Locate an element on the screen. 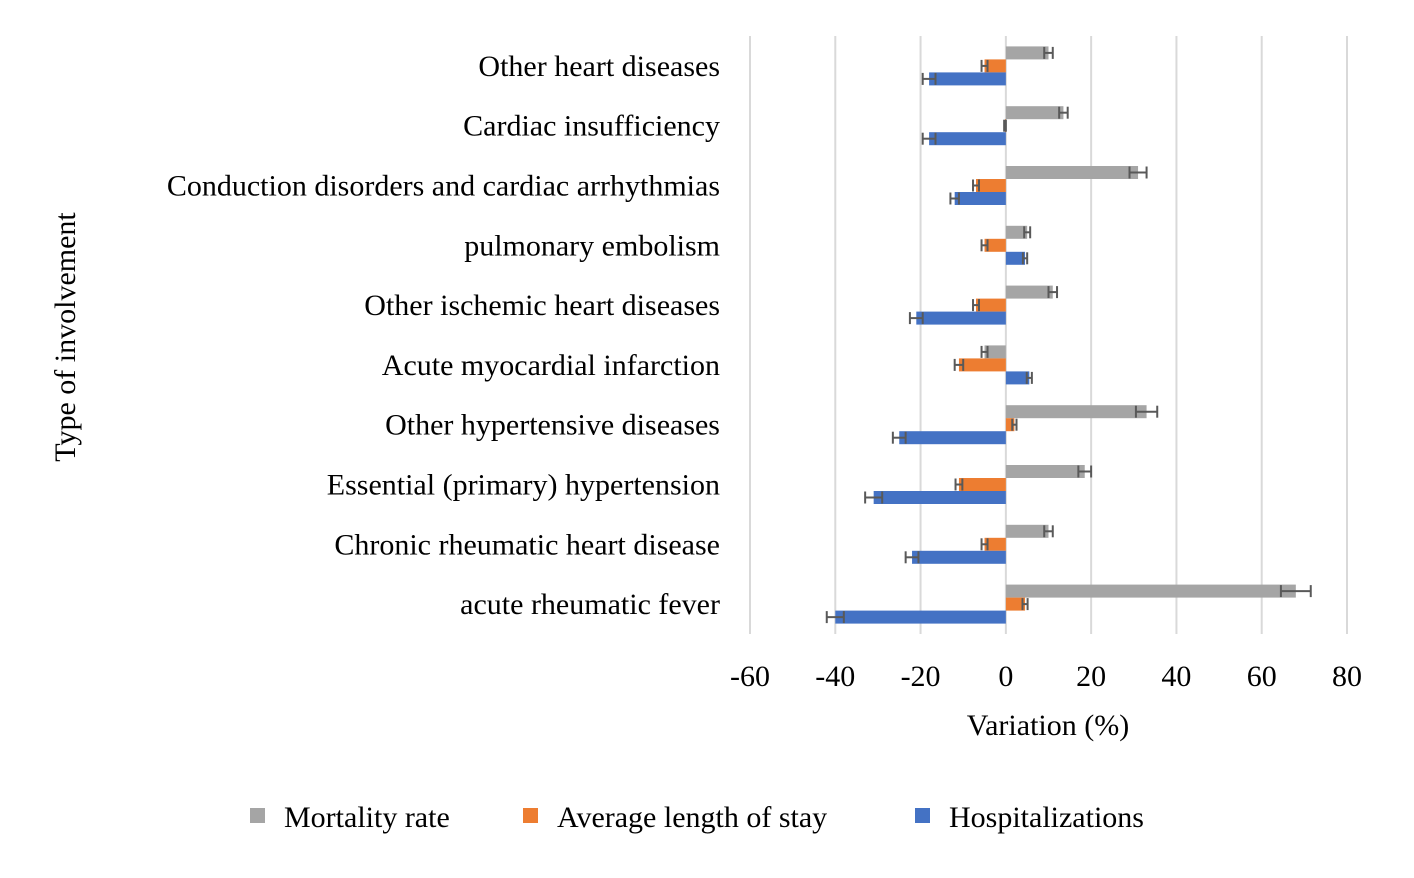 This screenshot has width=1414, height=878. category-label: Chronic rheumatic heart disease is located at coordinates (527, 544).